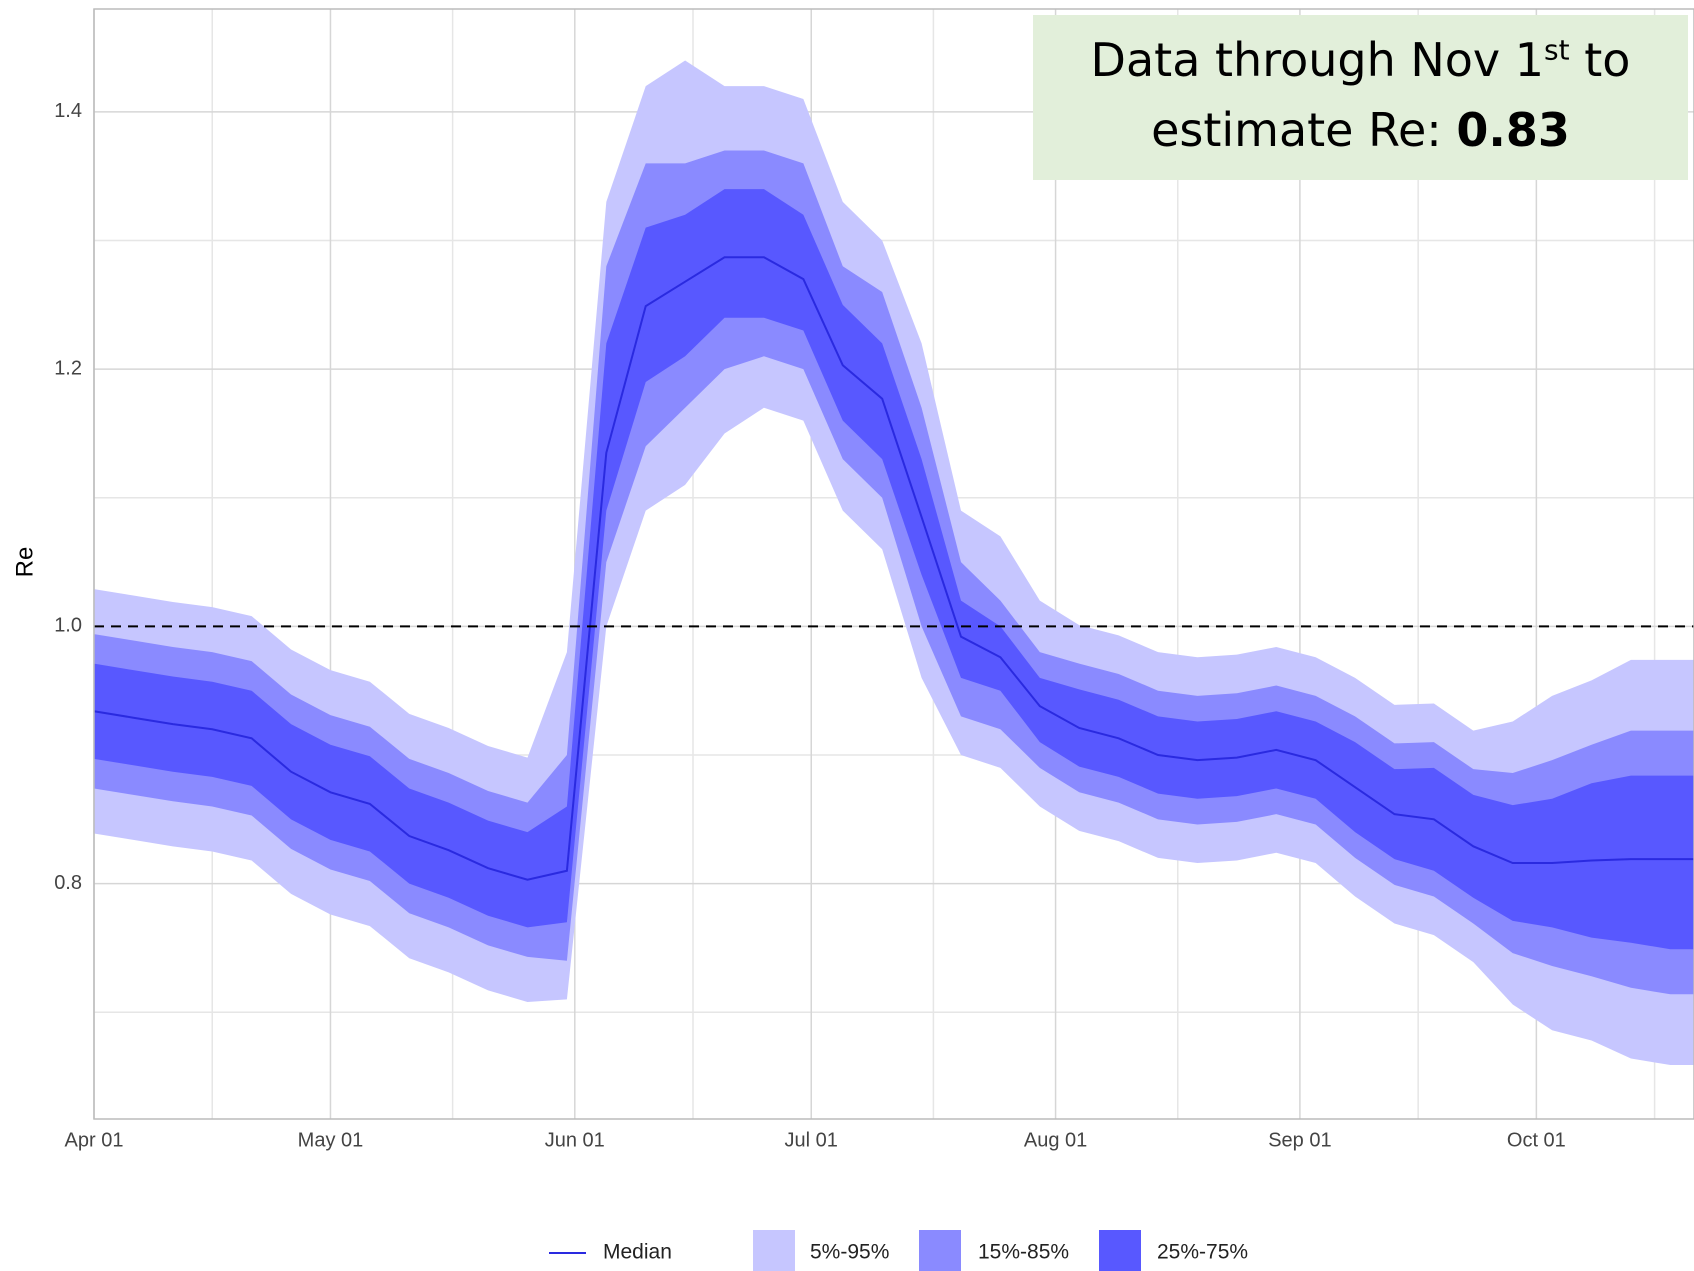  I want to click on y-tick-label: 1.2, so click(68, 368).